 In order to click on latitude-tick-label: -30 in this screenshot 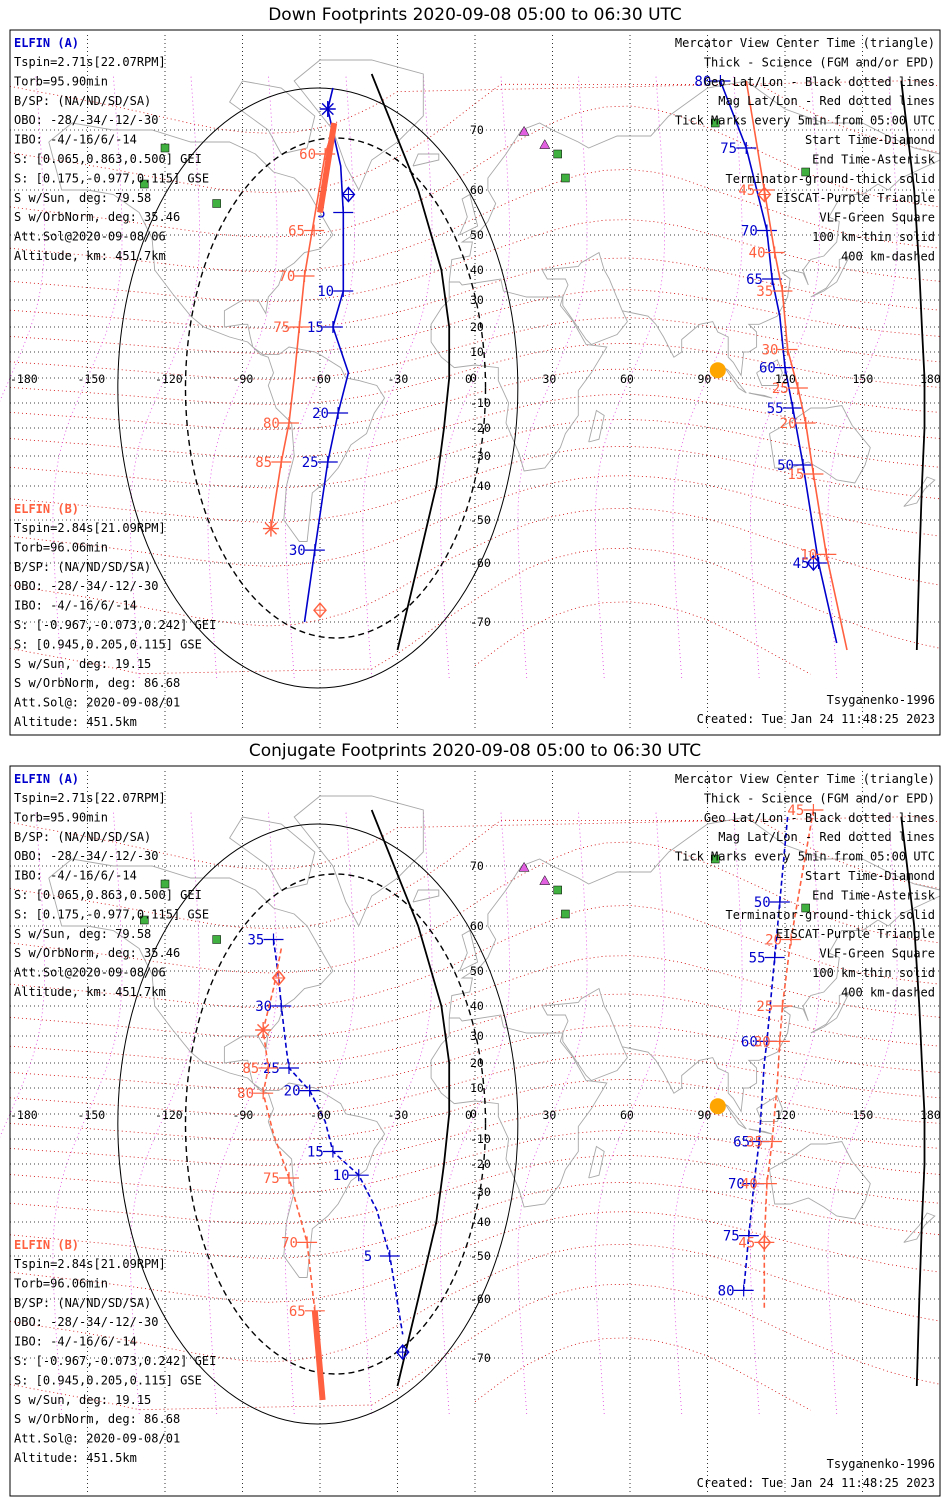, I will do `click(480, 1192)`.